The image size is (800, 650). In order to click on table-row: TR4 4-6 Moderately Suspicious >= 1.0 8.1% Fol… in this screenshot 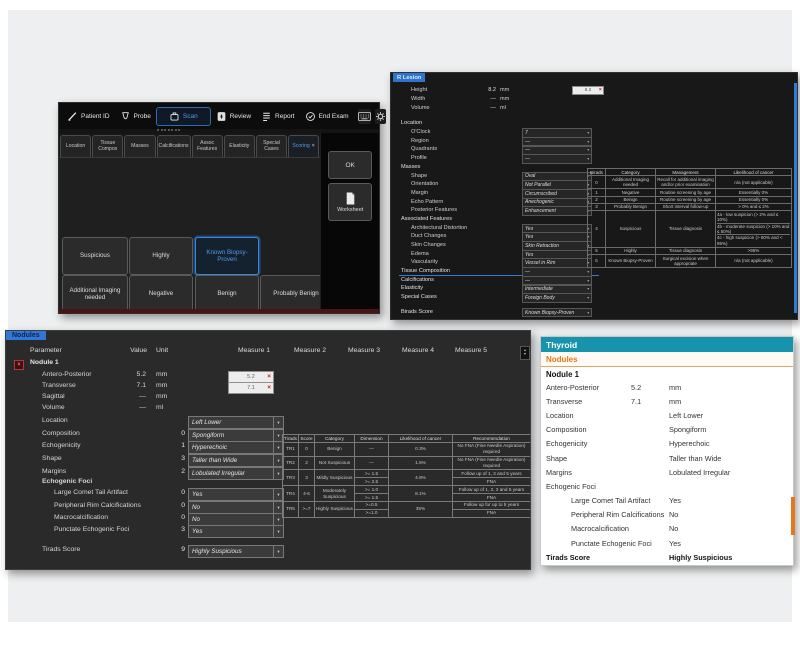, I will do `click(406, 493)`.